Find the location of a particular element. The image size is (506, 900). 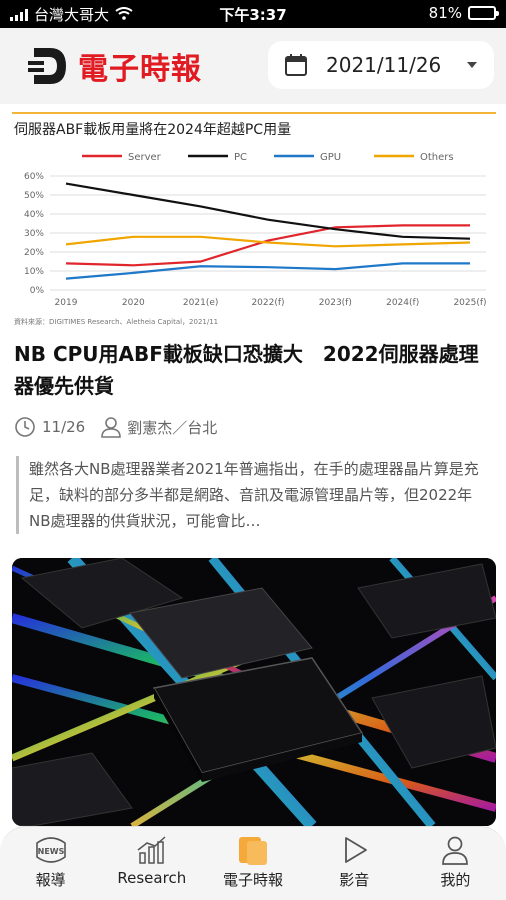

user-icon is located at coordinates (455, 850).